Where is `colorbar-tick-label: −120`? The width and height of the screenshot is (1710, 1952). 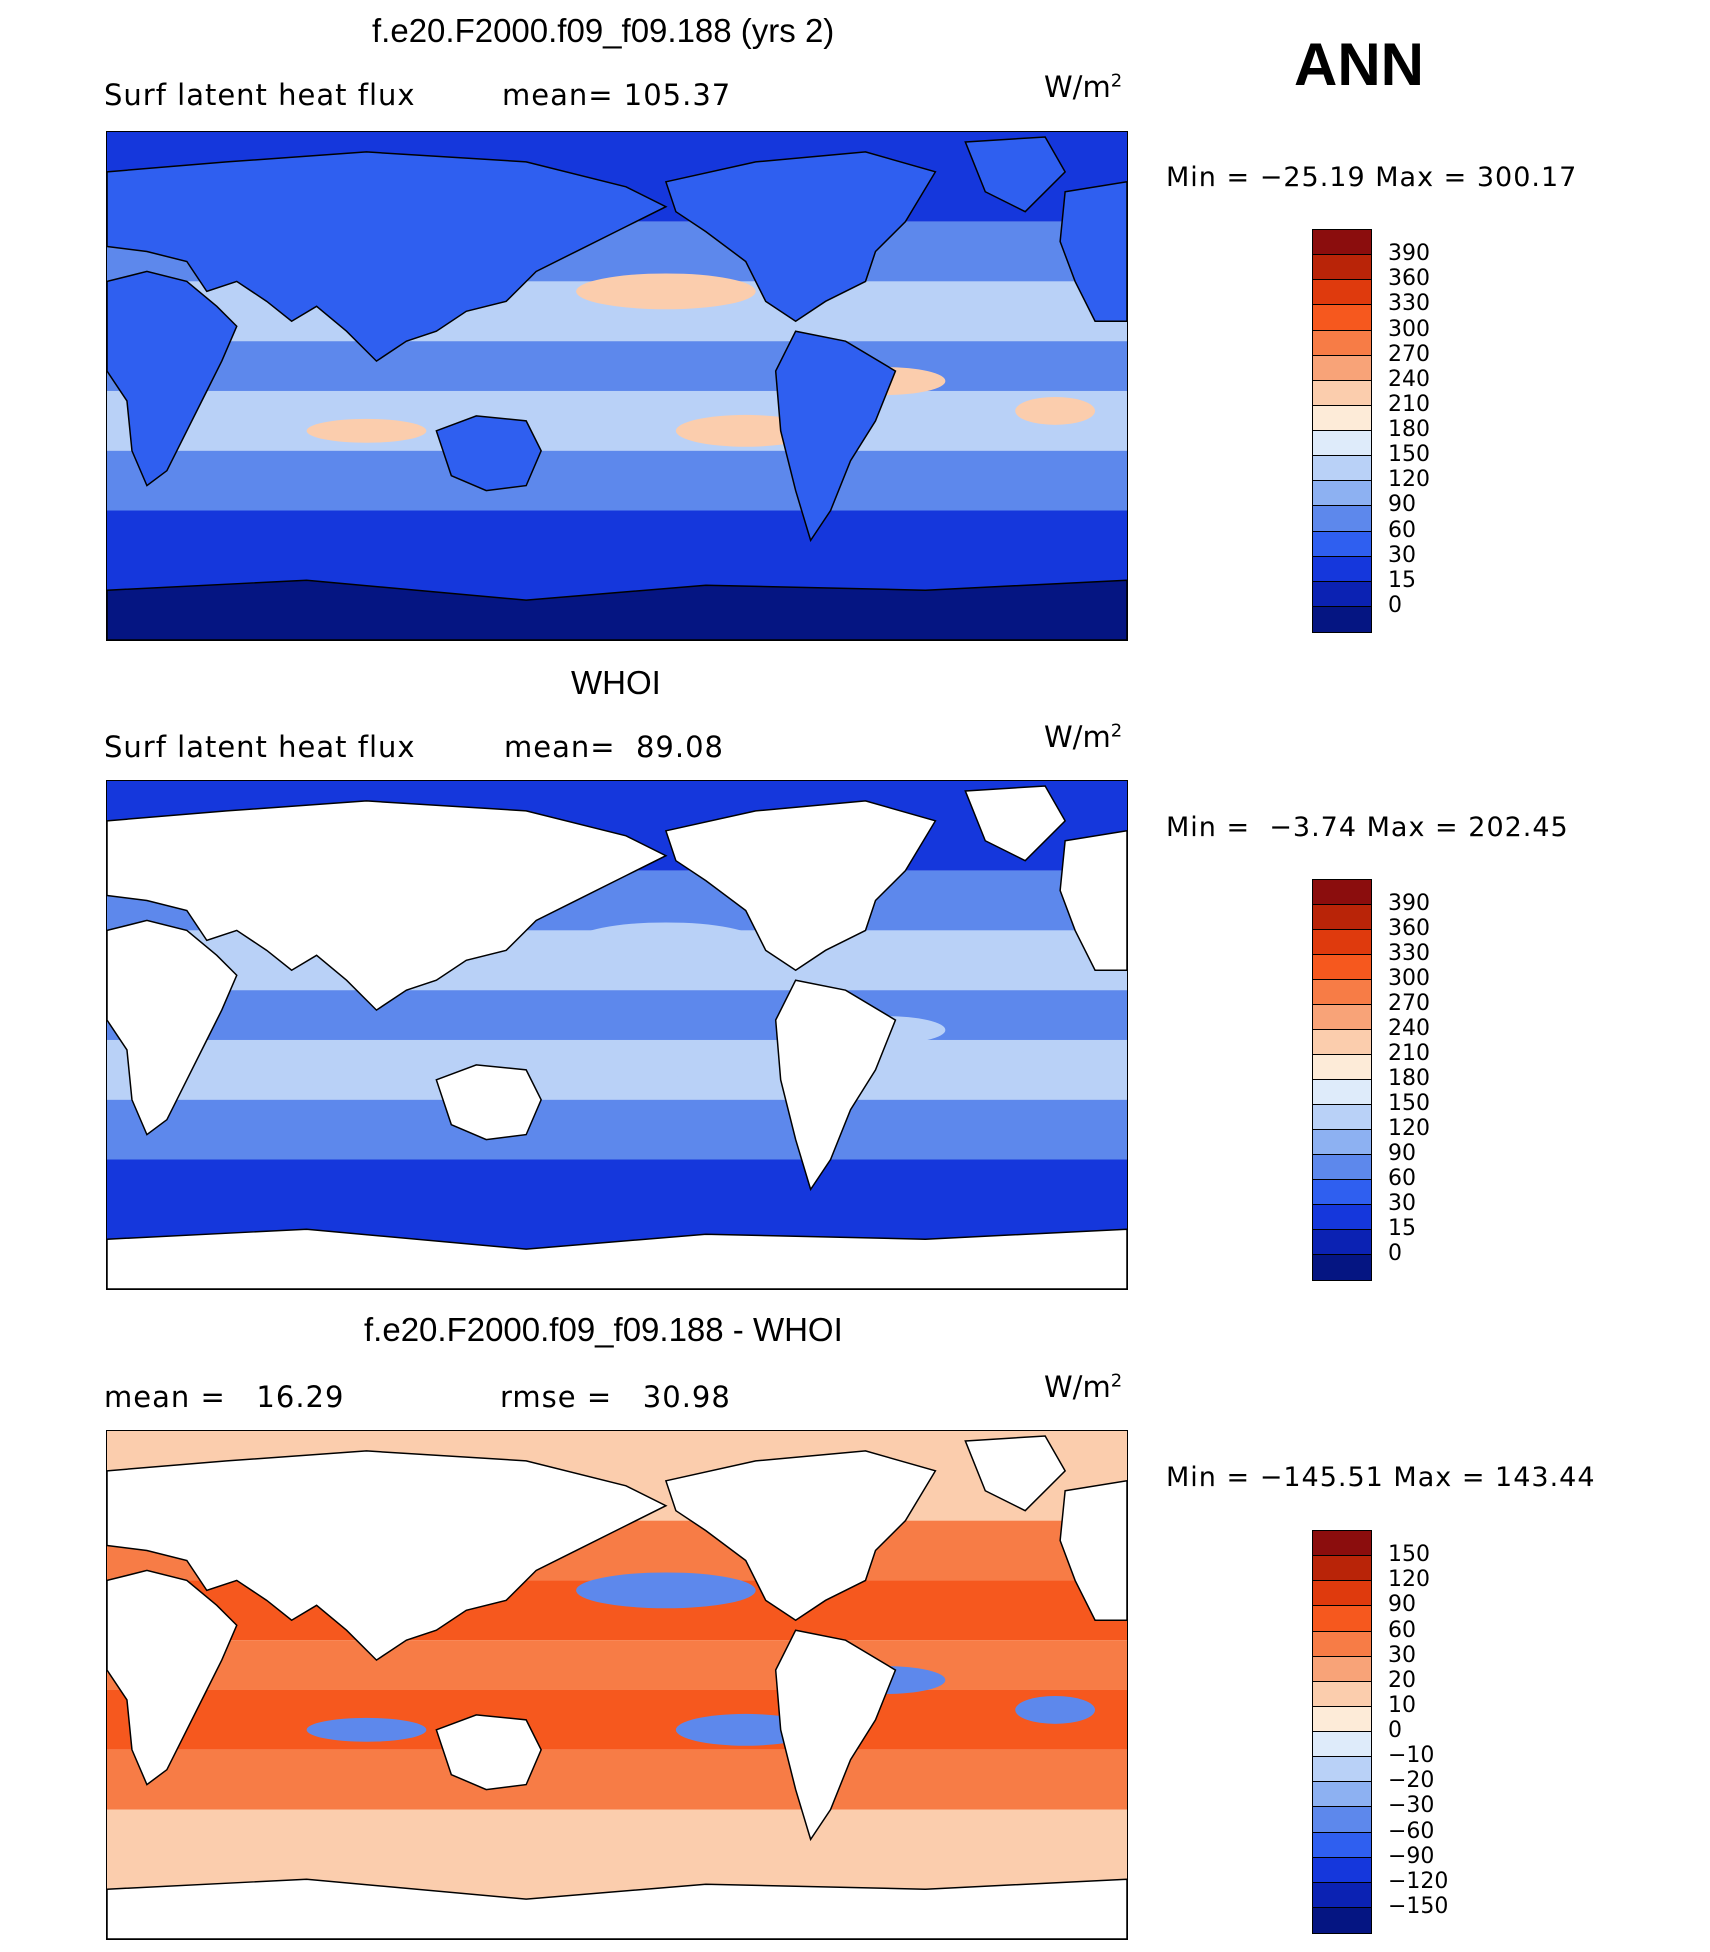 colorbar-tick-label: −120 is located at coordinates (1418, 1881).